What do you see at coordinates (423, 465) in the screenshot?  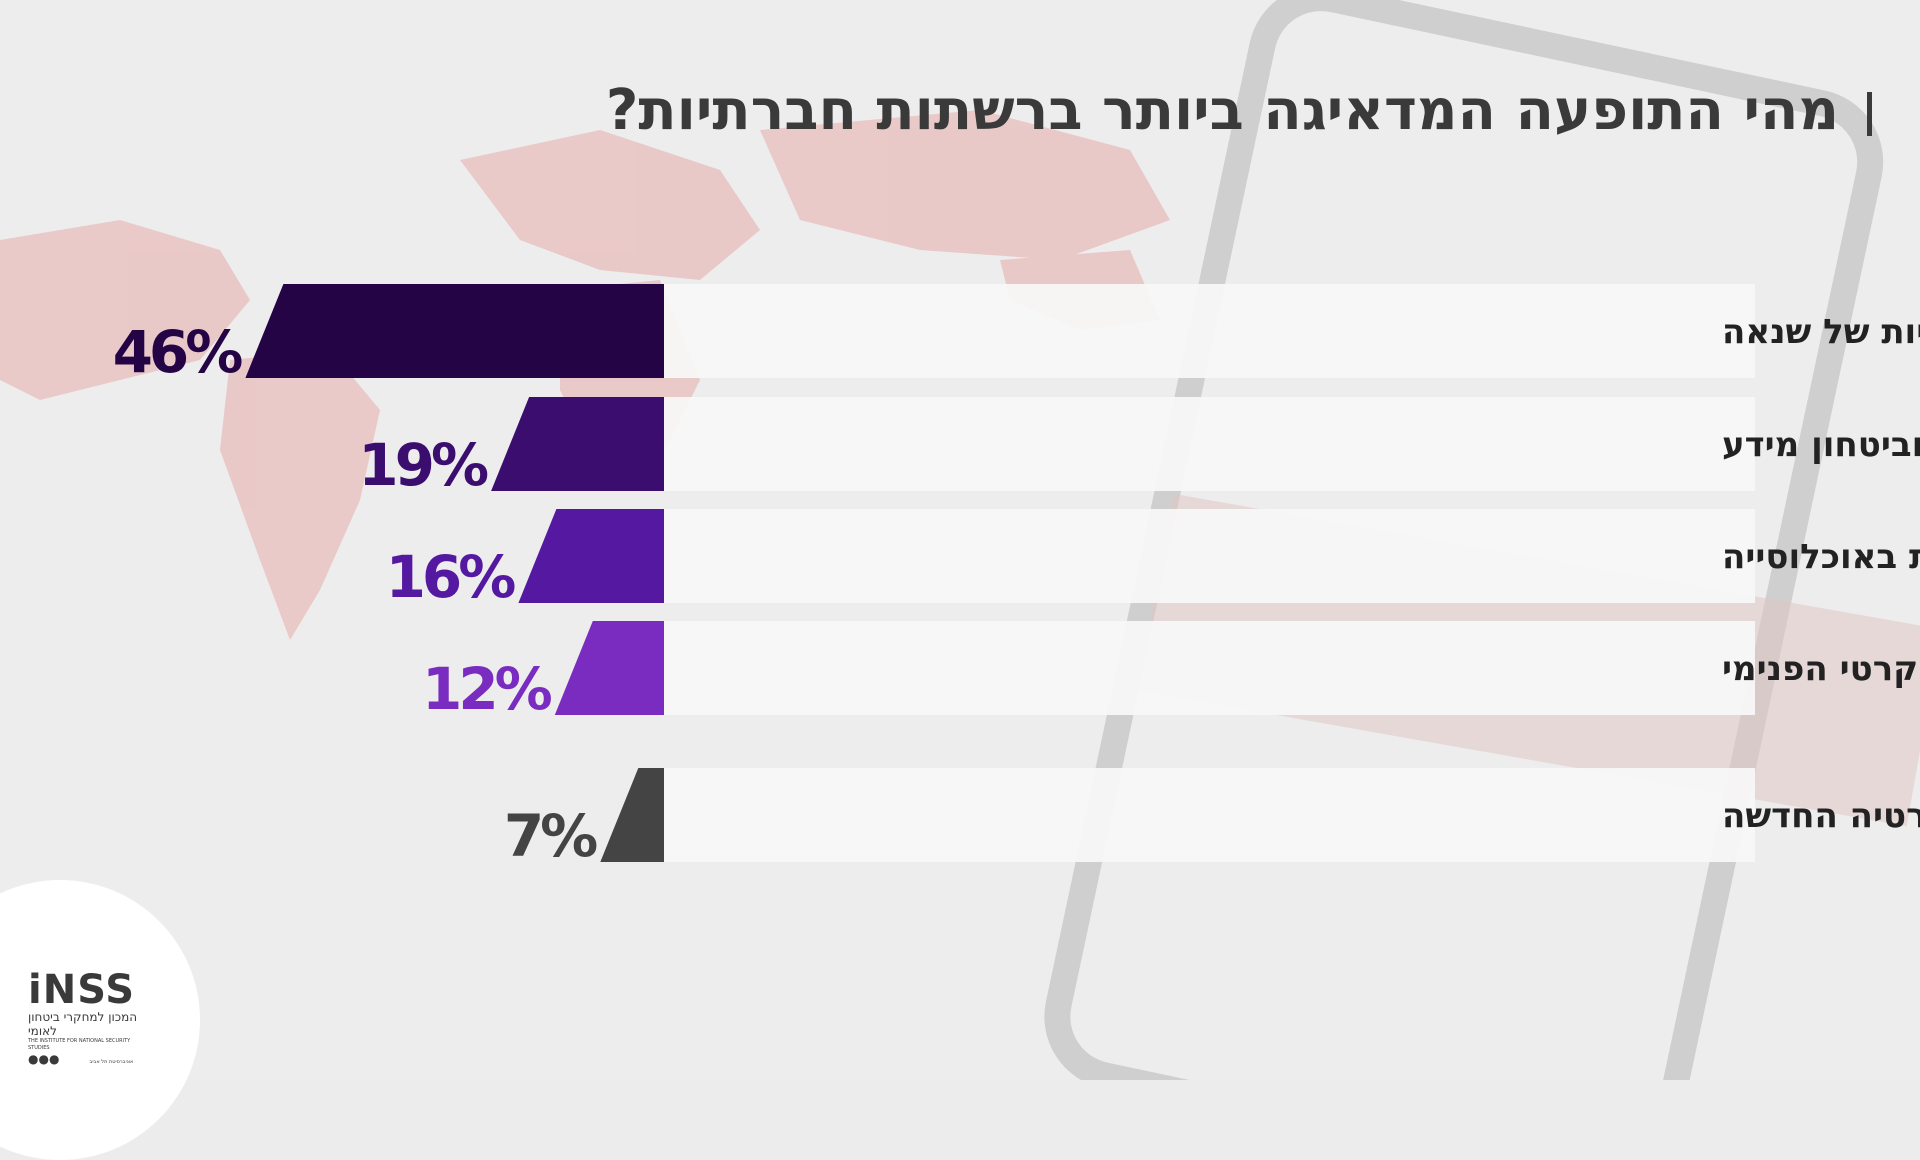 I see `value-label: 19%` at bounding box center [423, 465].